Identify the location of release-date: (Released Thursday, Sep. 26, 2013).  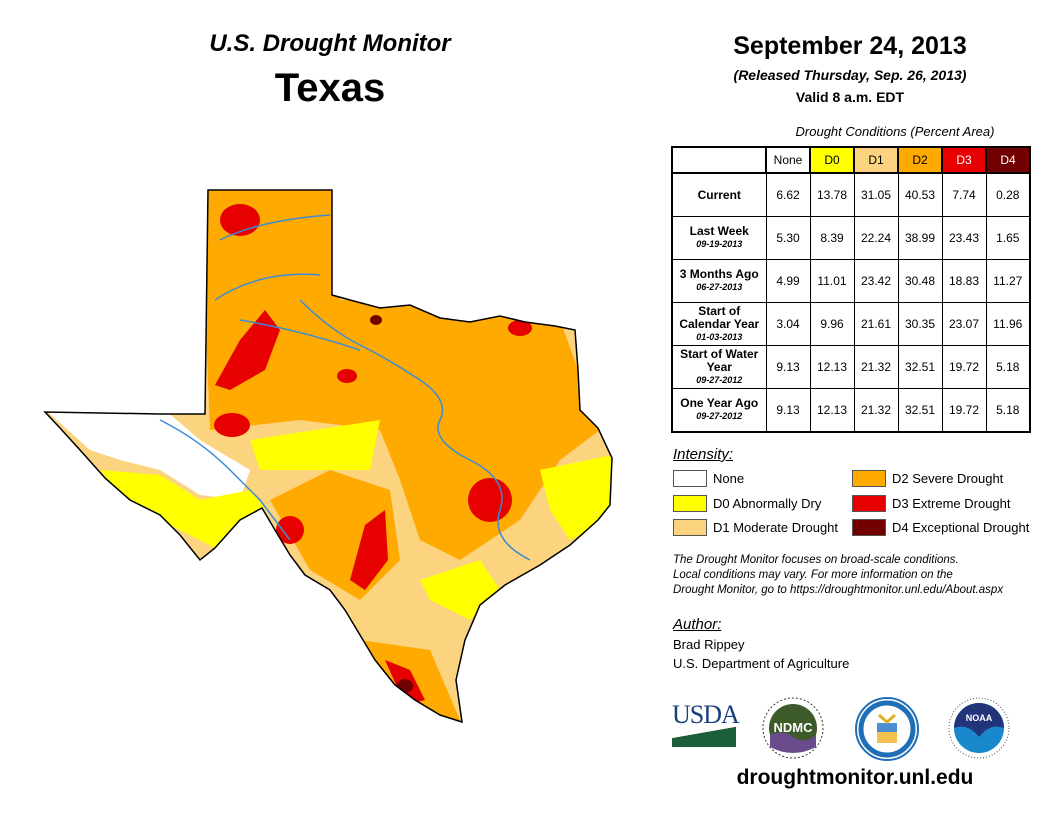
(850, 75).